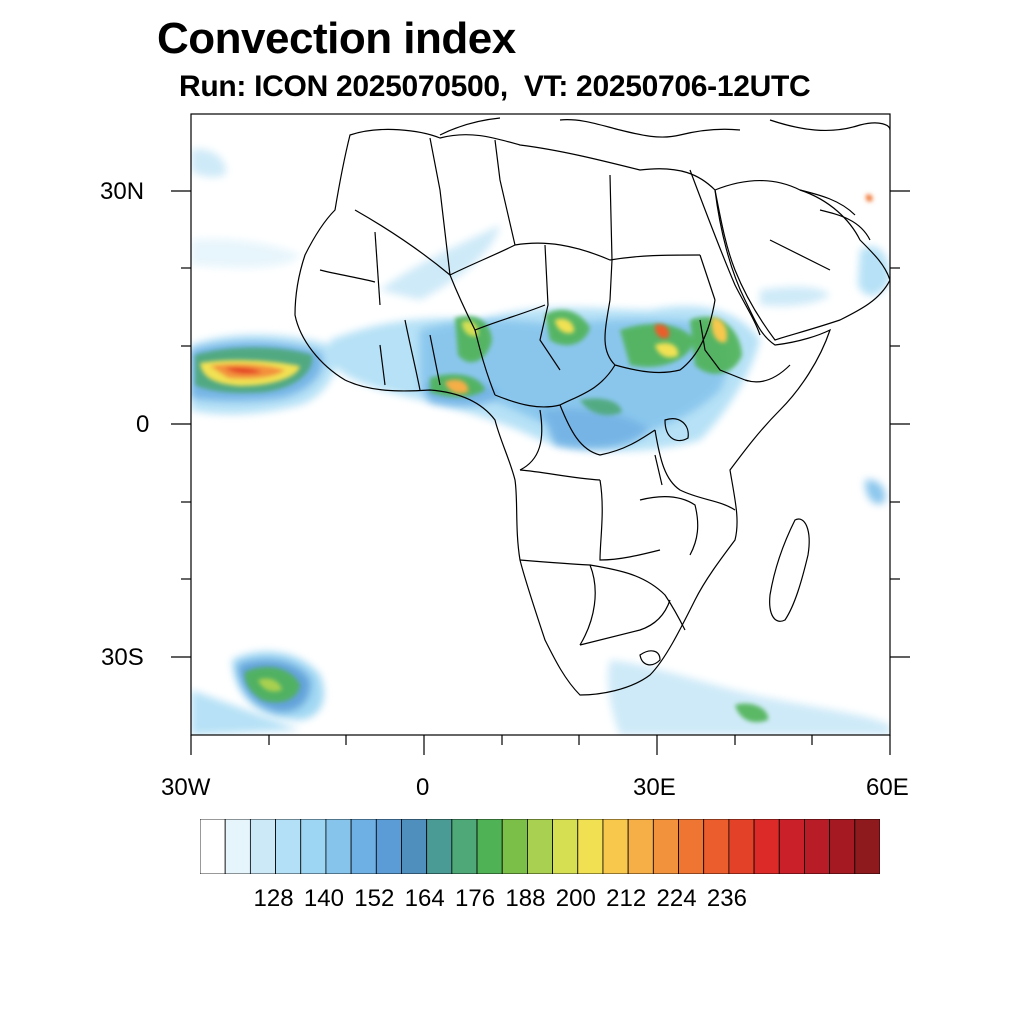 This screenshot has width=1024, height=1024. Describe the element at coordinates (887, 787) in the screenshot. I see `lon-label-60e: 60E` at that location.